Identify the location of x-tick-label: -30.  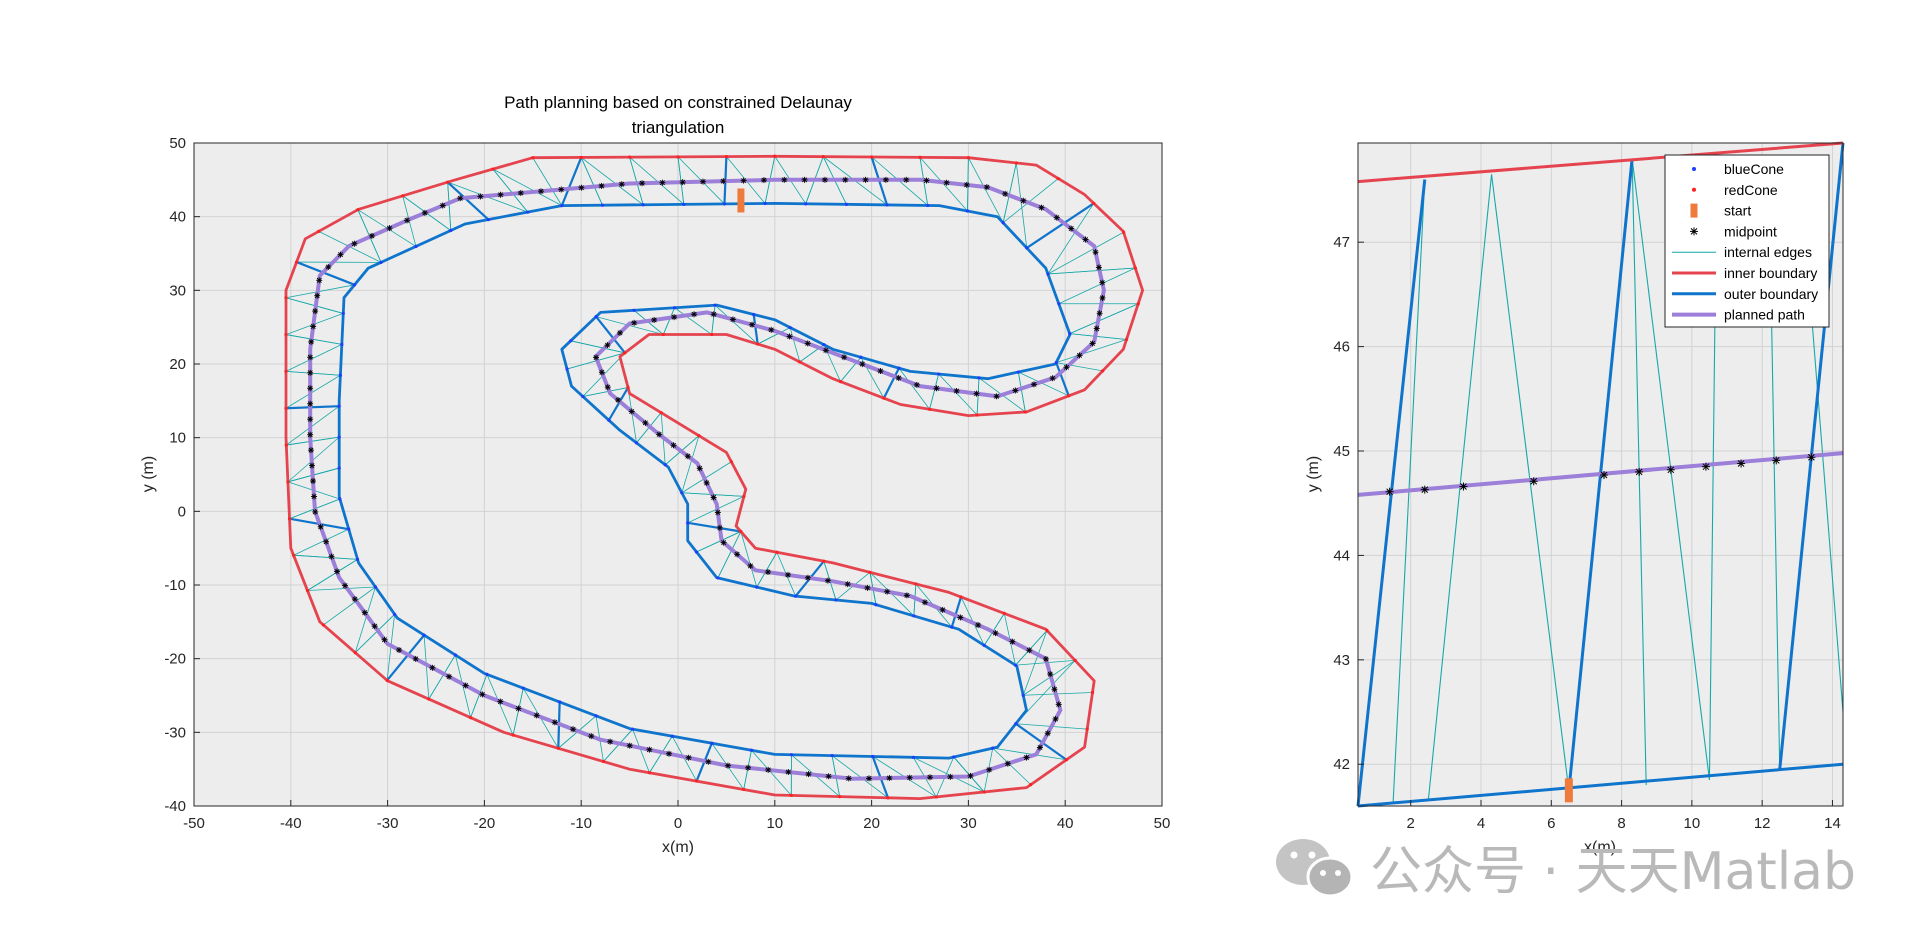
(388, 823).